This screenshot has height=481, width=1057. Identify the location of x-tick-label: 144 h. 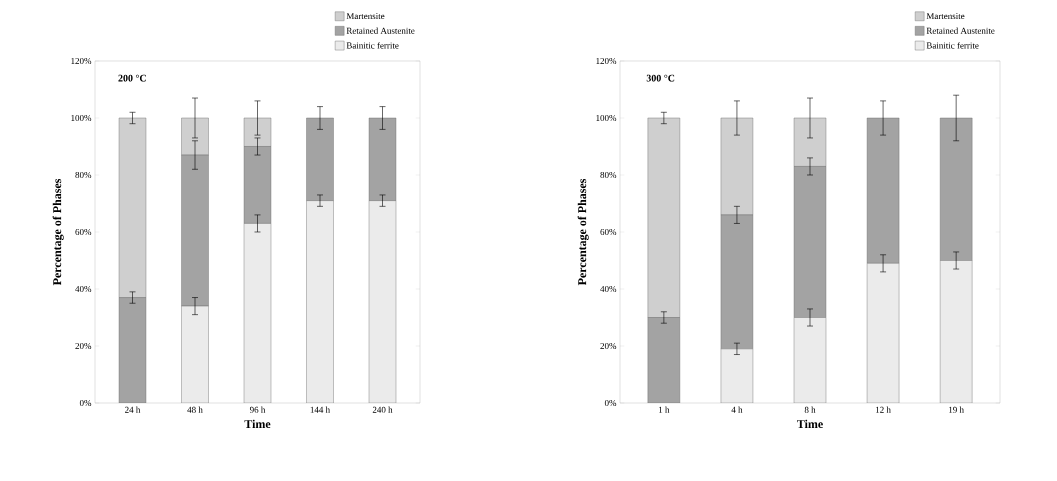
(320, 409).